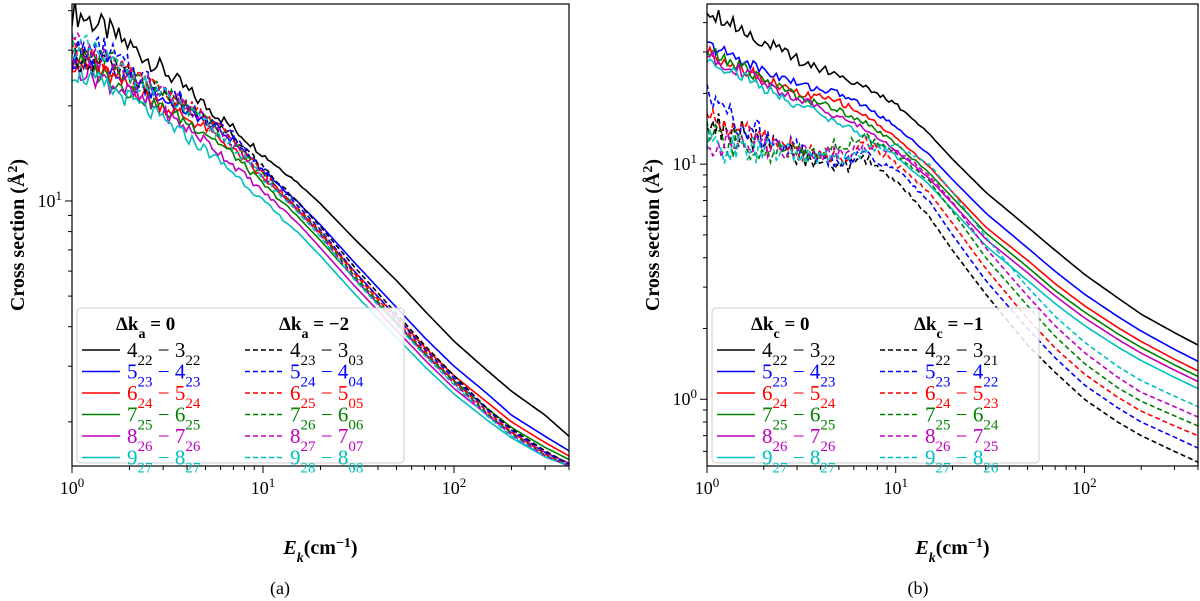  I want to click on text-run: c, so click(939, 334).